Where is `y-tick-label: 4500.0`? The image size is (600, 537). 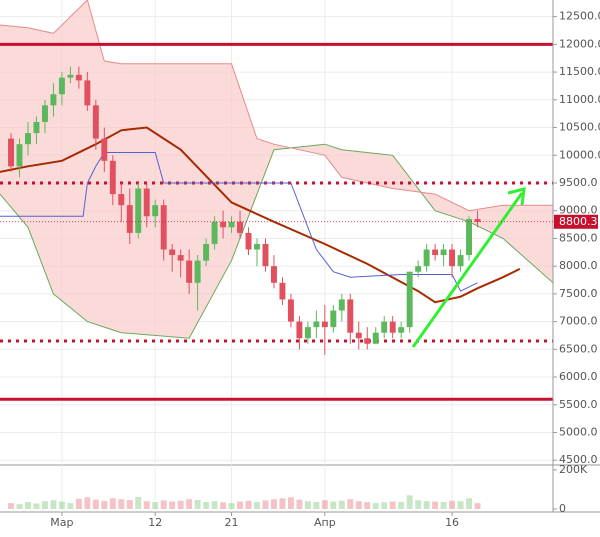 y-tick-label: 4500.0 is located at coordinates (578, 459).